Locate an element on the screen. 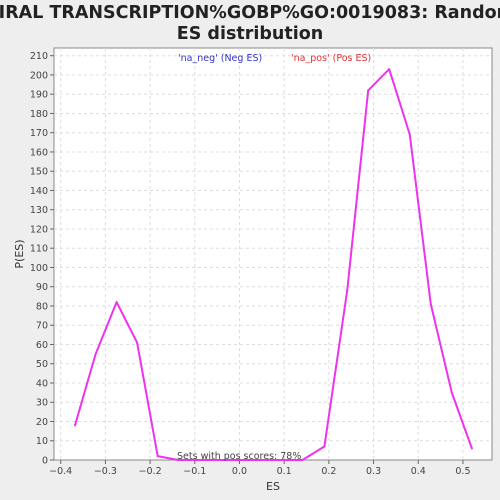 This screenshot has height=500, width=500. x-tick-label: −0.1 is located at coordinates (194, 471).